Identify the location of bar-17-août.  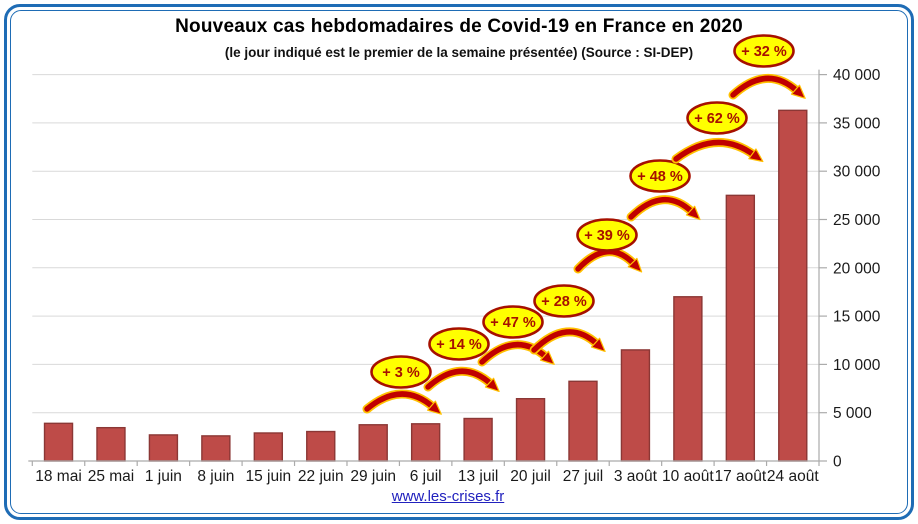
(740, 328).